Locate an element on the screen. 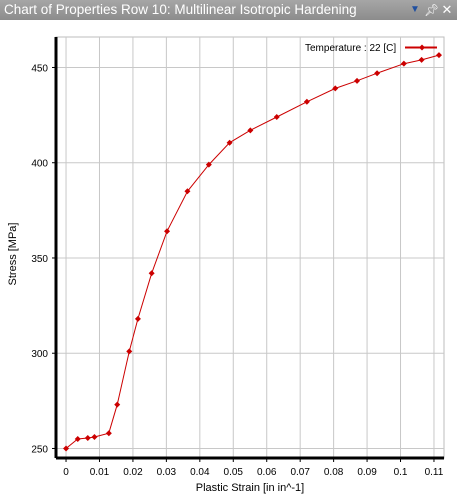 Image resolution: width=457 pixels, height=504 pixels. x-tick-label: 0.08 is located at coordinates (334, 472).